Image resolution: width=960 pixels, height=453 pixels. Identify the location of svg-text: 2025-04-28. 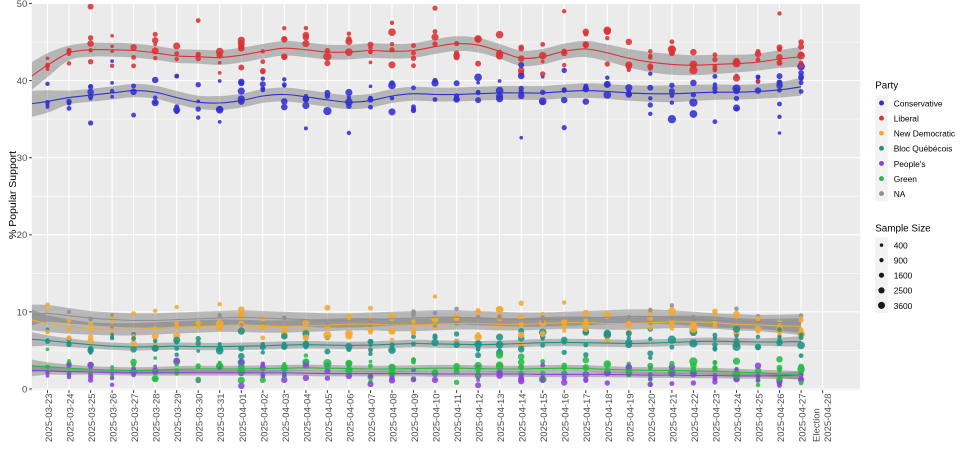
(828, 417).